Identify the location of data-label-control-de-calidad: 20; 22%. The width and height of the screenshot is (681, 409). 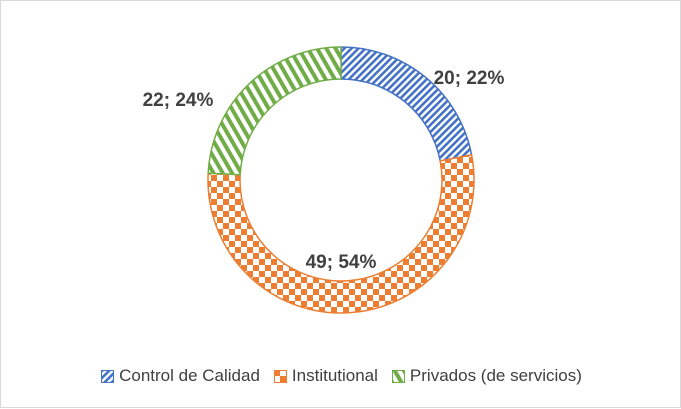
(469, 78).